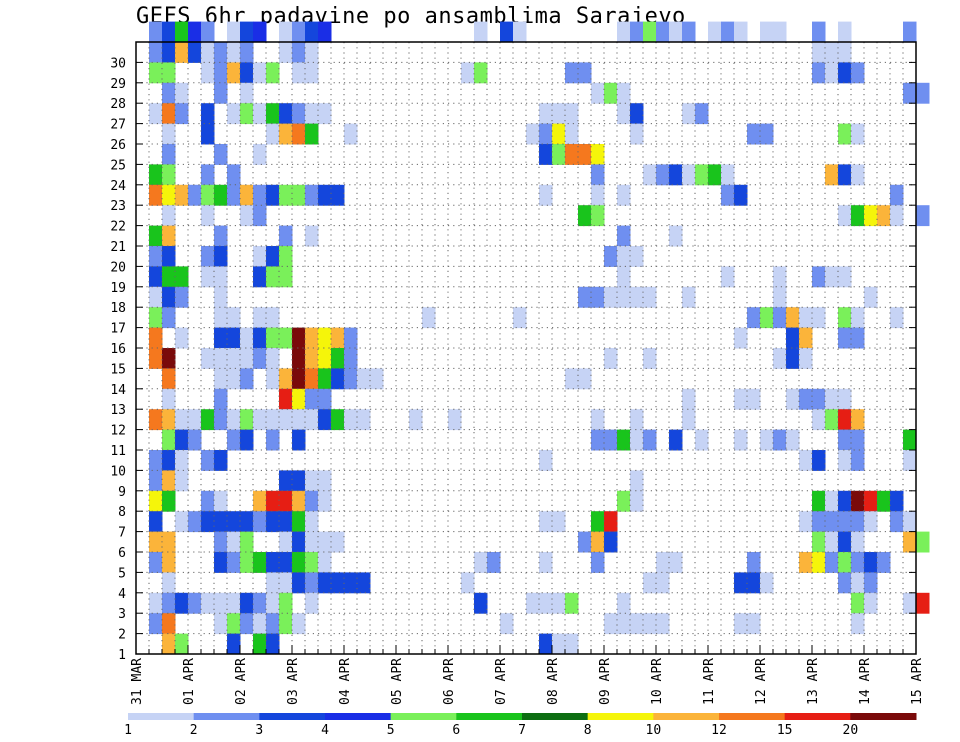 This screenshot has width=960, height=742. Describe the element at coordinates (709, 681) in the screenshot. I see `x-tick-label: 11 APR` at that location.